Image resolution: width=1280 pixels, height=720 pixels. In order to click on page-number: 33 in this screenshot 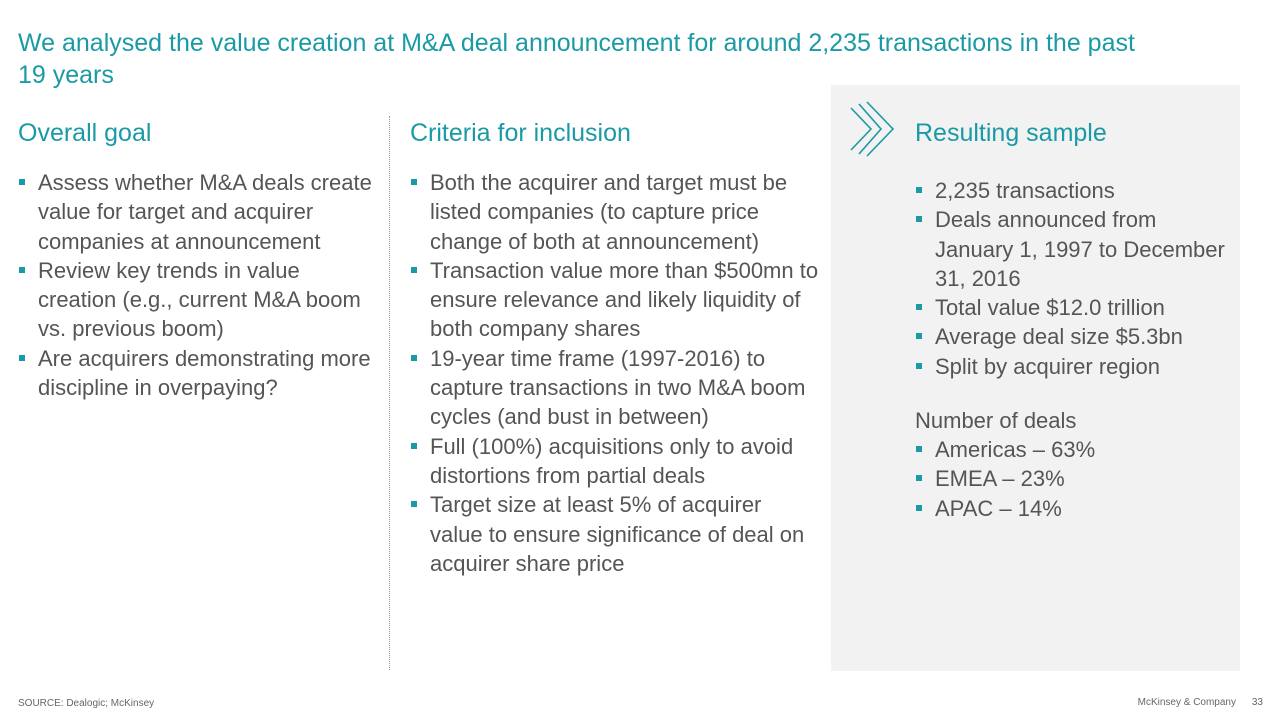, I will do `click(1257, 702)`.